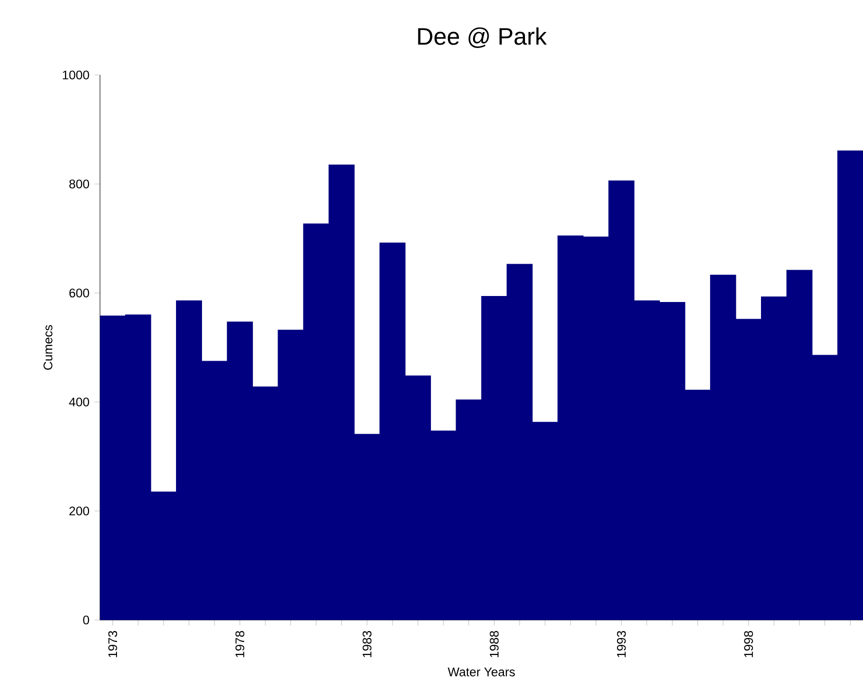 The width and height of the screenshot is (863, 700). Describe the element at coordinates (748, 644) in the screenshot. I see `x-tick-label: 1998` at that location.